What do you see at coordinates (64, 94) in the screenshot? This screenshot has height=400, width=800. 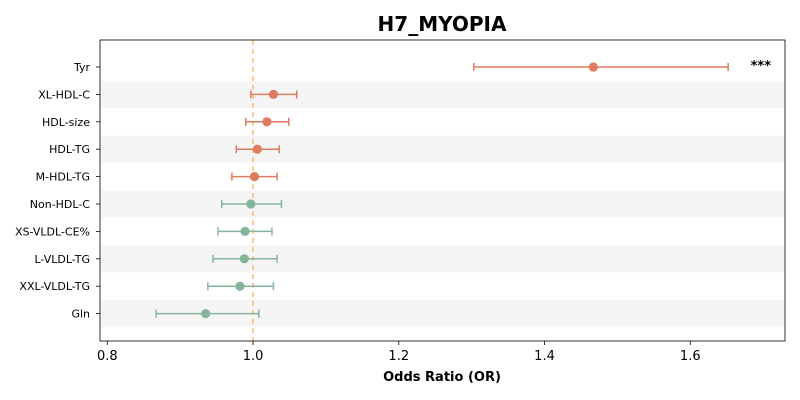 I see `y-tick-label: XL-HDL-C` at bounding box center [64, 94].